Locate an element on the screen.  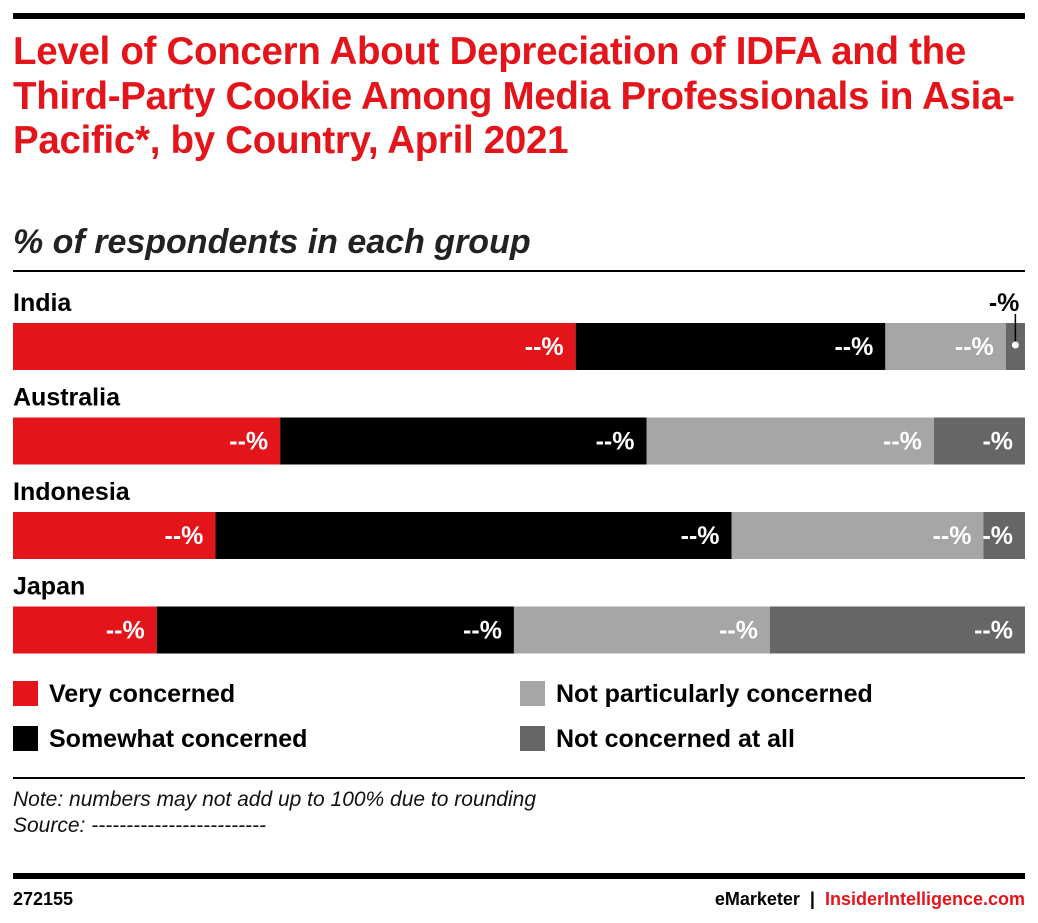
data-label-indonesia-1: --% is located at coordinates (700, 536).